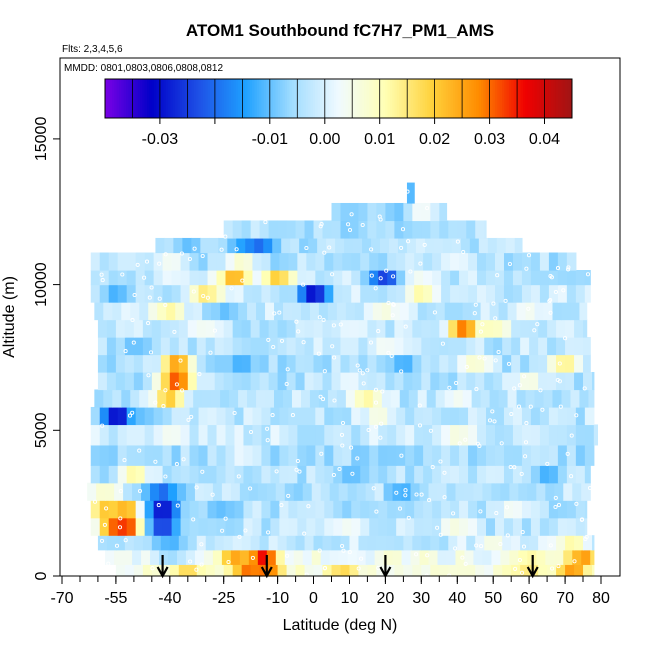 The image size is (650, 650). Describe the element at coordinates (457, 598) in the screenshot. I see `x-tick-label: 40` at that location.